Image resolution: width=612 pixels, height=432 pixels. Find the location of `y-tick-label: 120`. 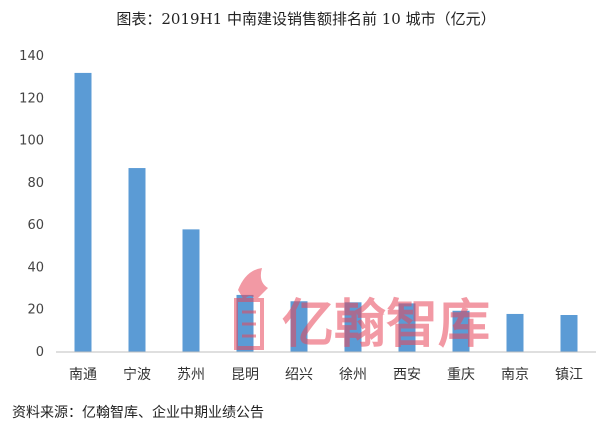

y-tick-label: 120 is located at coordinates (31, 98).